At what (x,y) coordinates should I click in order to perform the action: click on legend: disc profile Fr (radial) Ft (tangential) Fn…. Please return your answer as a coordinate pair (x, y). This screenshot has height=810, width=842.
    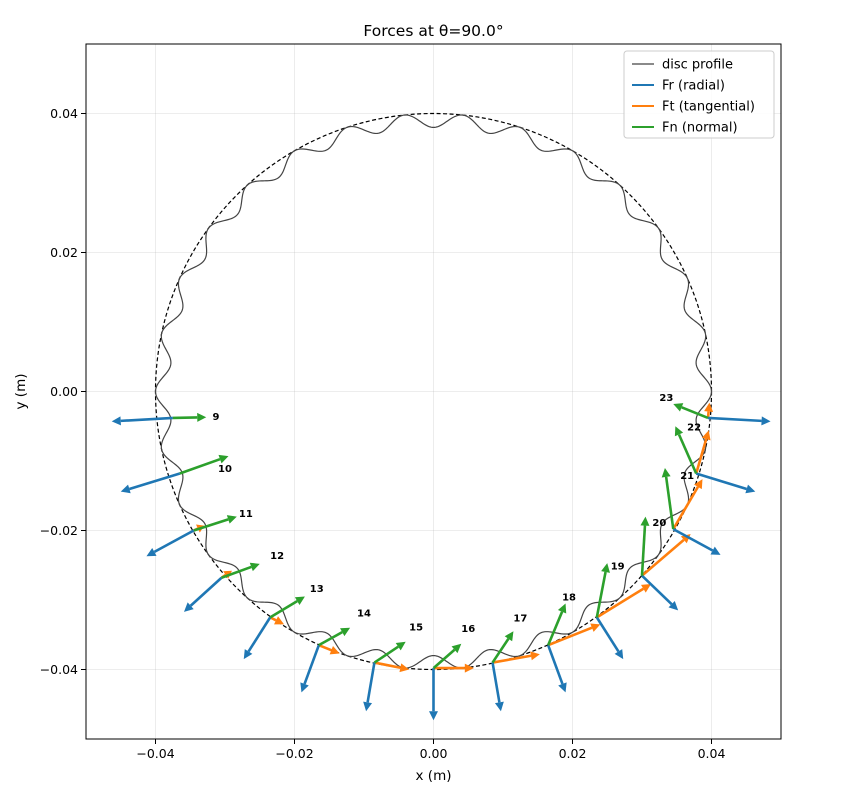
    Looking at the image, I should click on (699, 94).